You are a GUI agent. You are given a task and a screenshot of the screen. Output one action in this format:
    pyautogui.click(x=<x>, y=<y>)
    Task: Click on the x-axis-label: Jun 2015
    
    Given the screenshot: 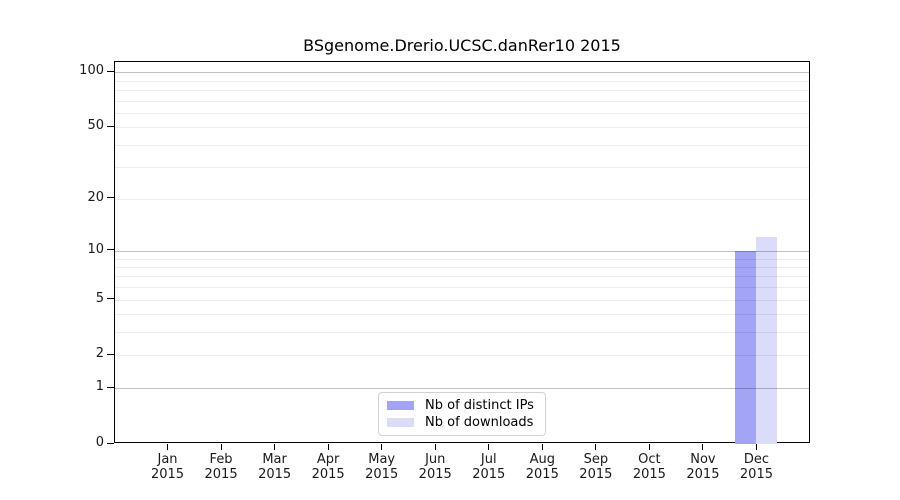 What is the action you would take?
    pyautogui.click(x=435, y=467)
    